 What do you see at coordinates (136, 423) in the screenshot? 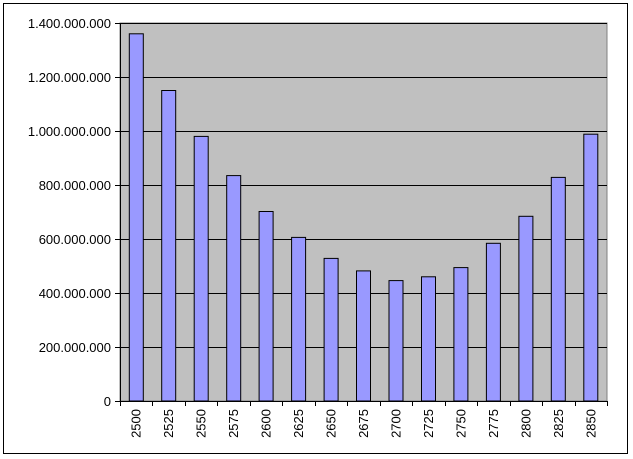
I see `x-tick-label: 2500` at bounding box center [136, 423].